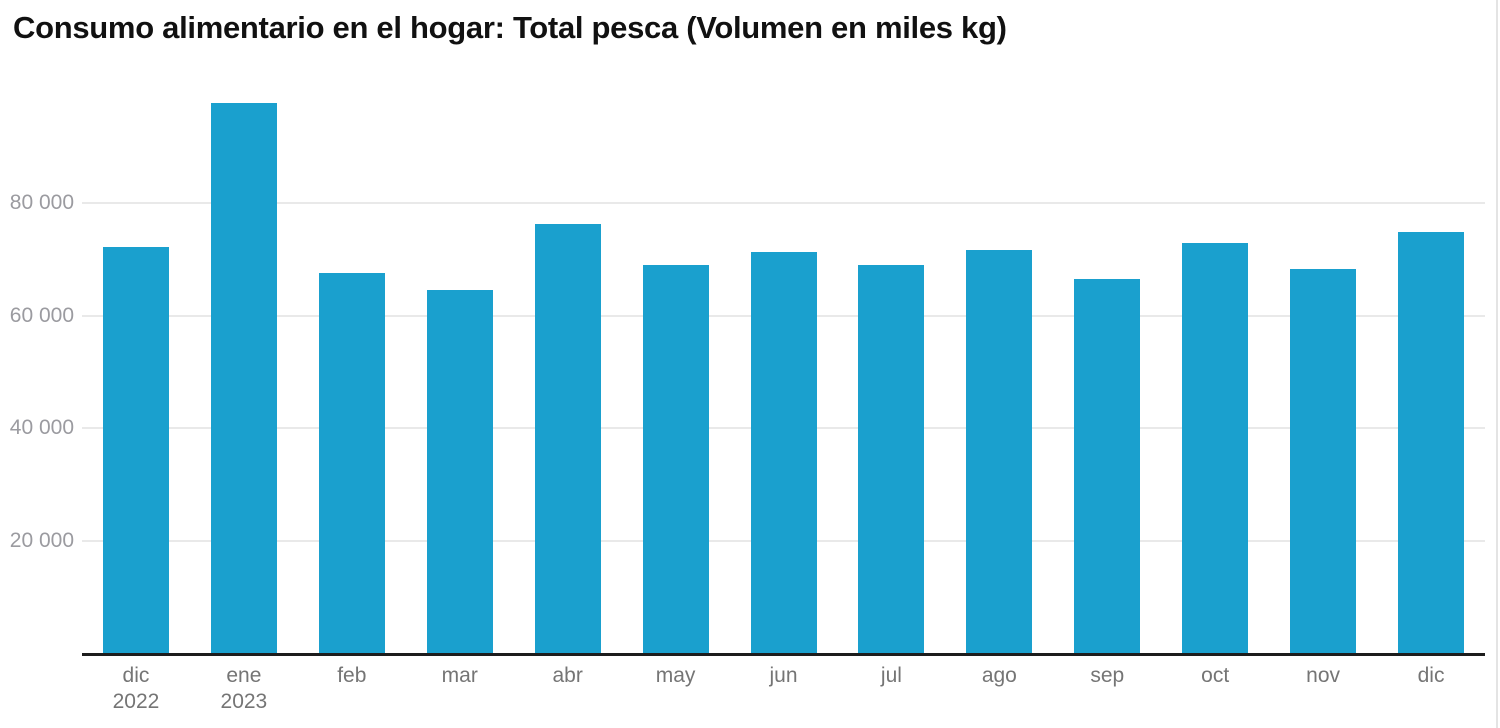 This screenshot has height=728, width=1500. Describe the element at coordinates (244, 689) in the screenshot. I see `x-axis-tick-label-ene-2023: ene 2023` at that location.